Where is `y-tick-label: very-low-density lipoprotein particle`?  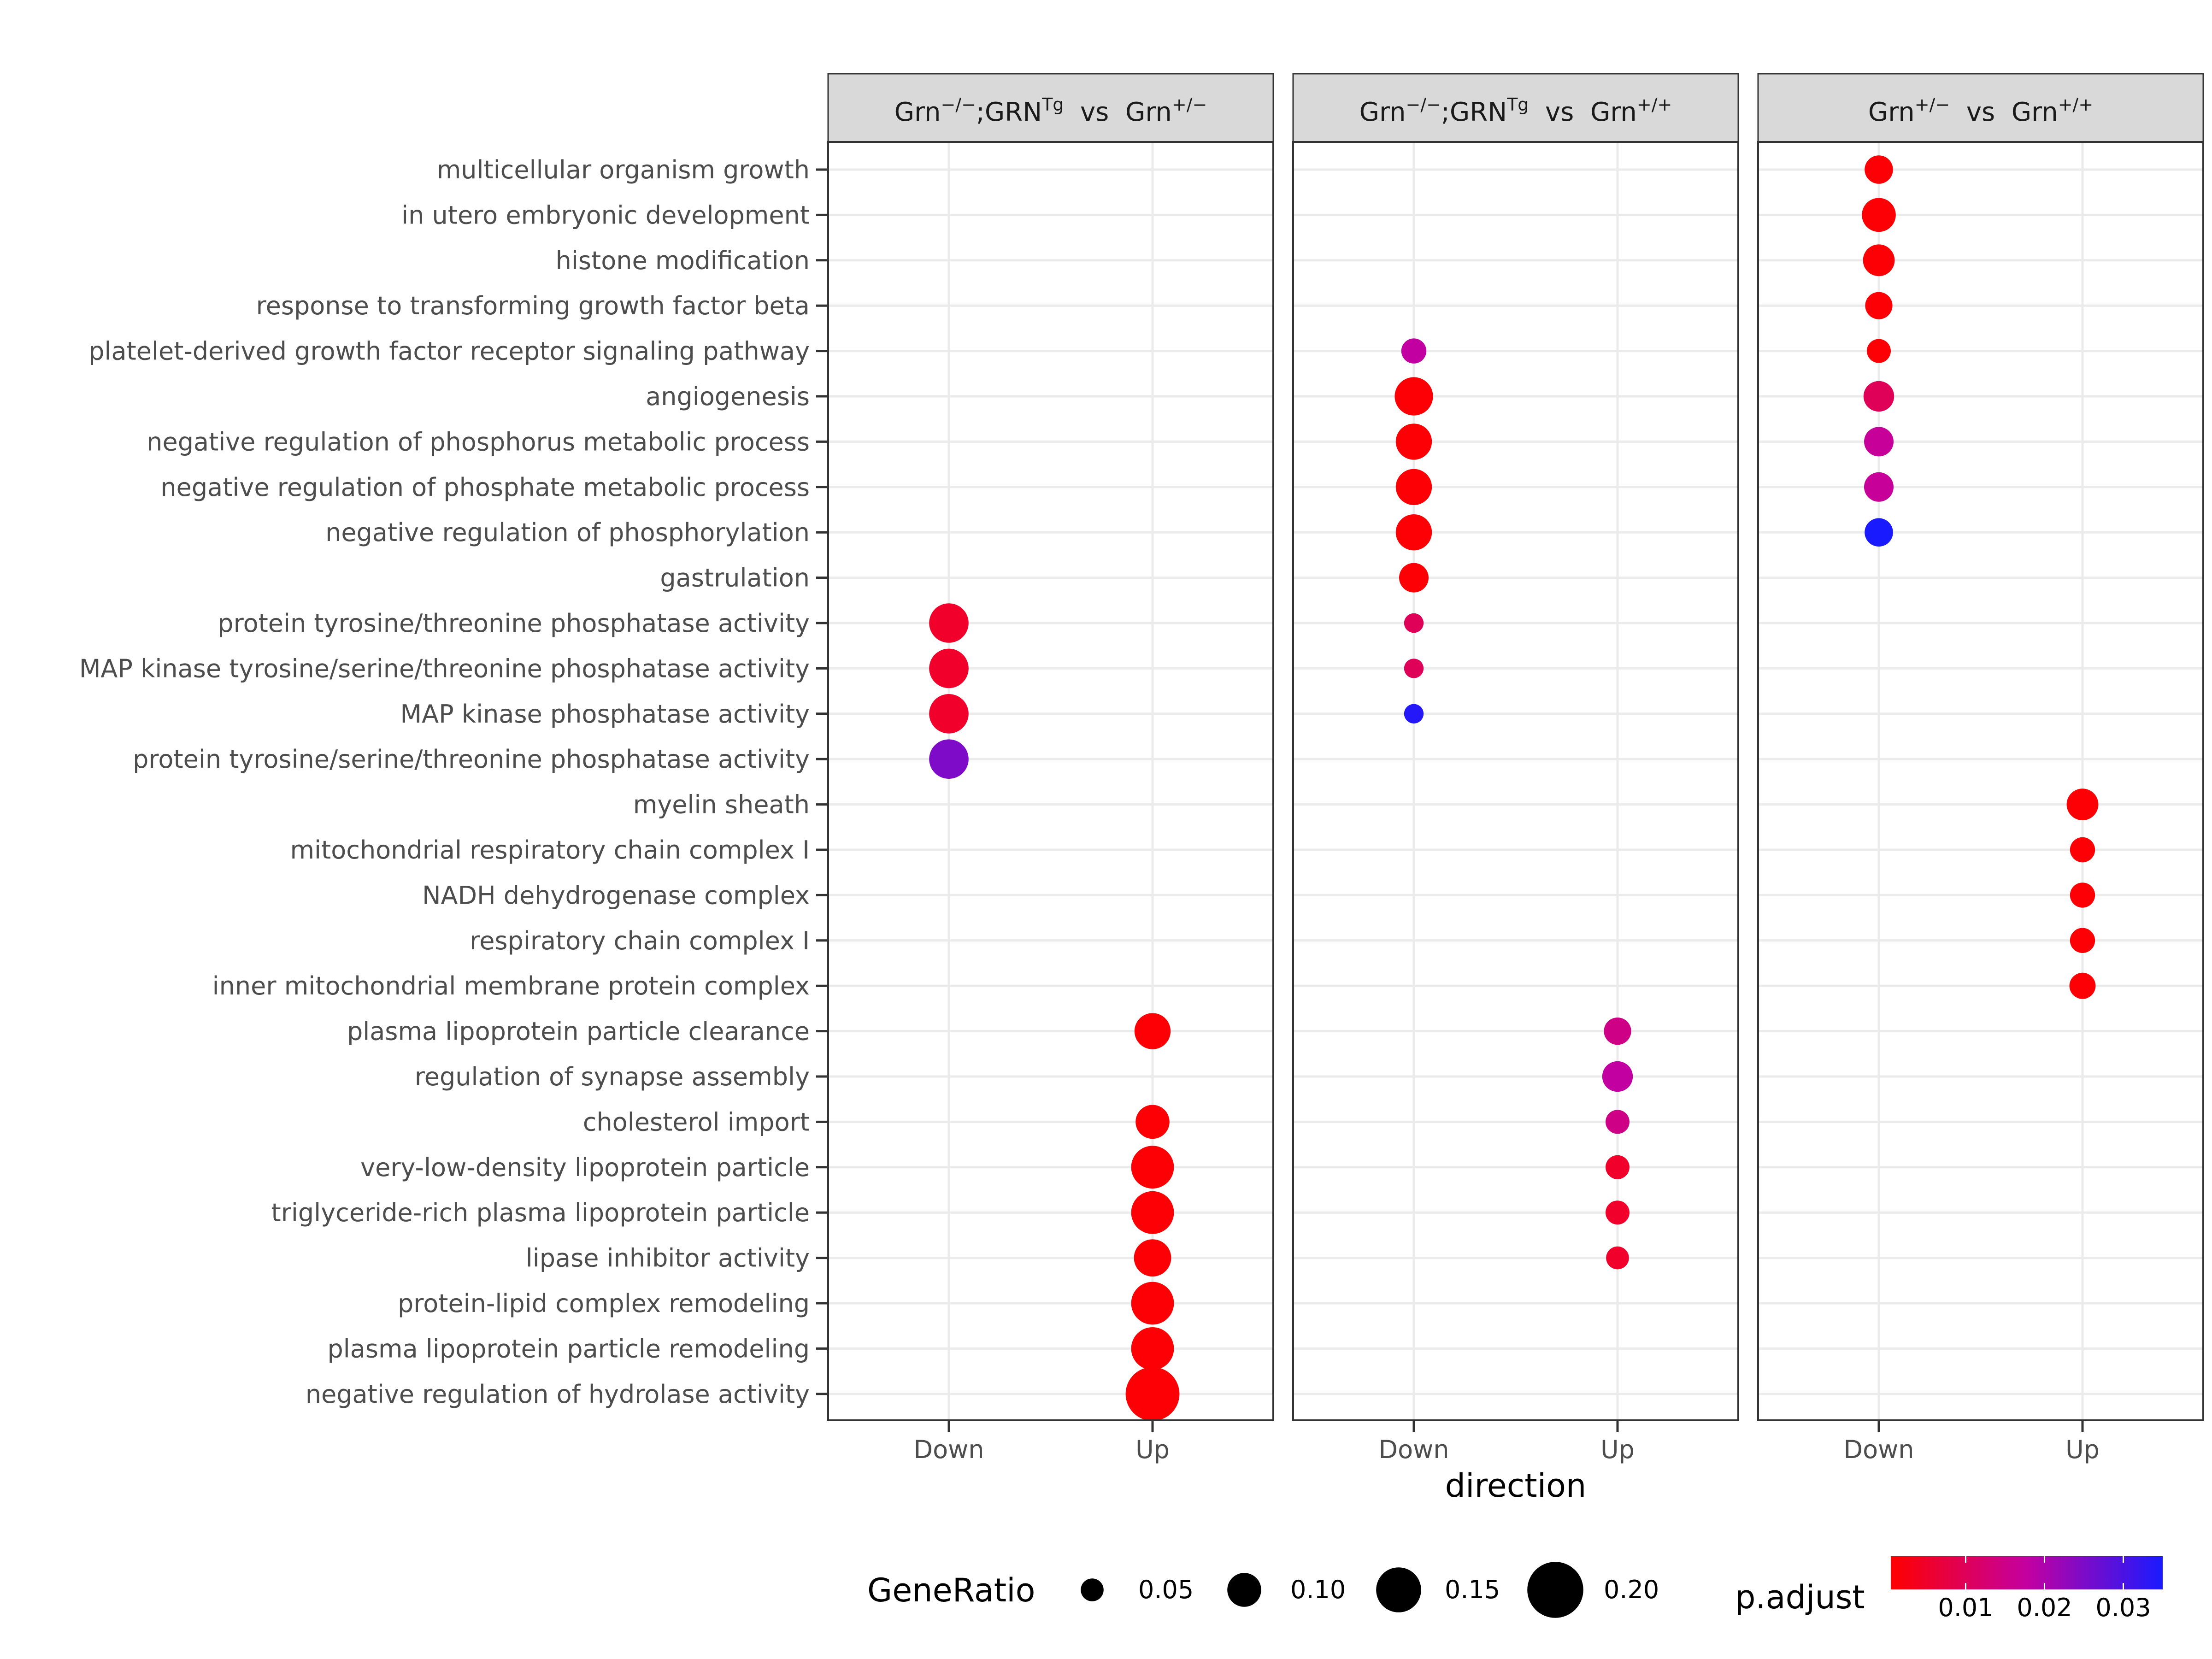
y-tick-label: very-low-density lipoprotein particle is located at coordinates (585, 1167).